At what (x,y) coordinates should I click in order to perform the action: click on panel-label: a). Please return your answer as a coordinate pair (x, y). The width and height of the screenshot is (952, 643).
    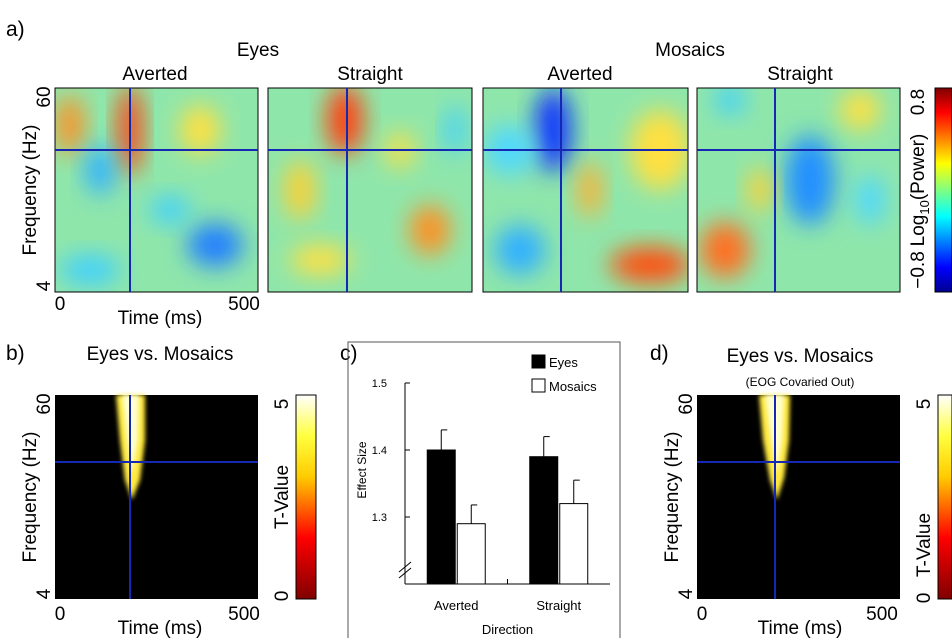
    Looking at the image, I should click on (15, 29).